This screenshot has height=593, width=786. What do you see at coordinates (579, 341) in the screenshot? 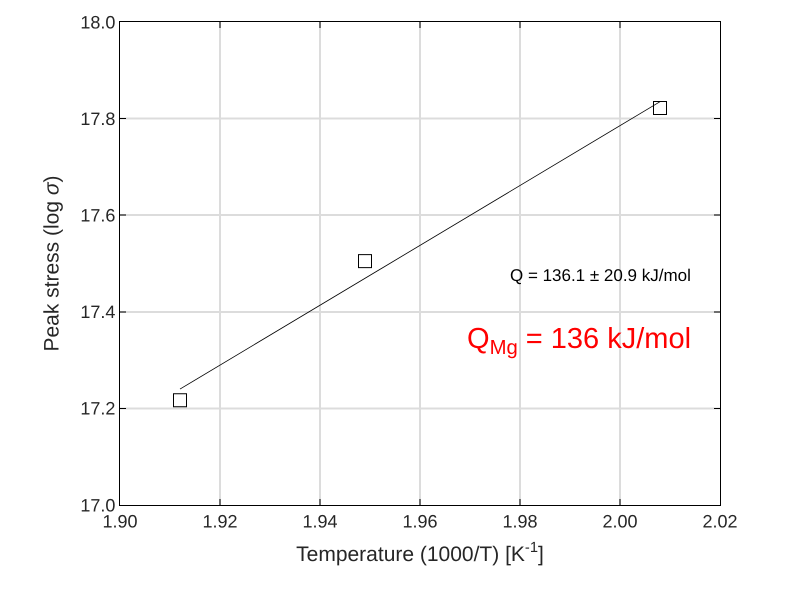
I see `annotation: Q$_{Mg}$ = 136 kJ/mol` at bounding box center [579, 341].